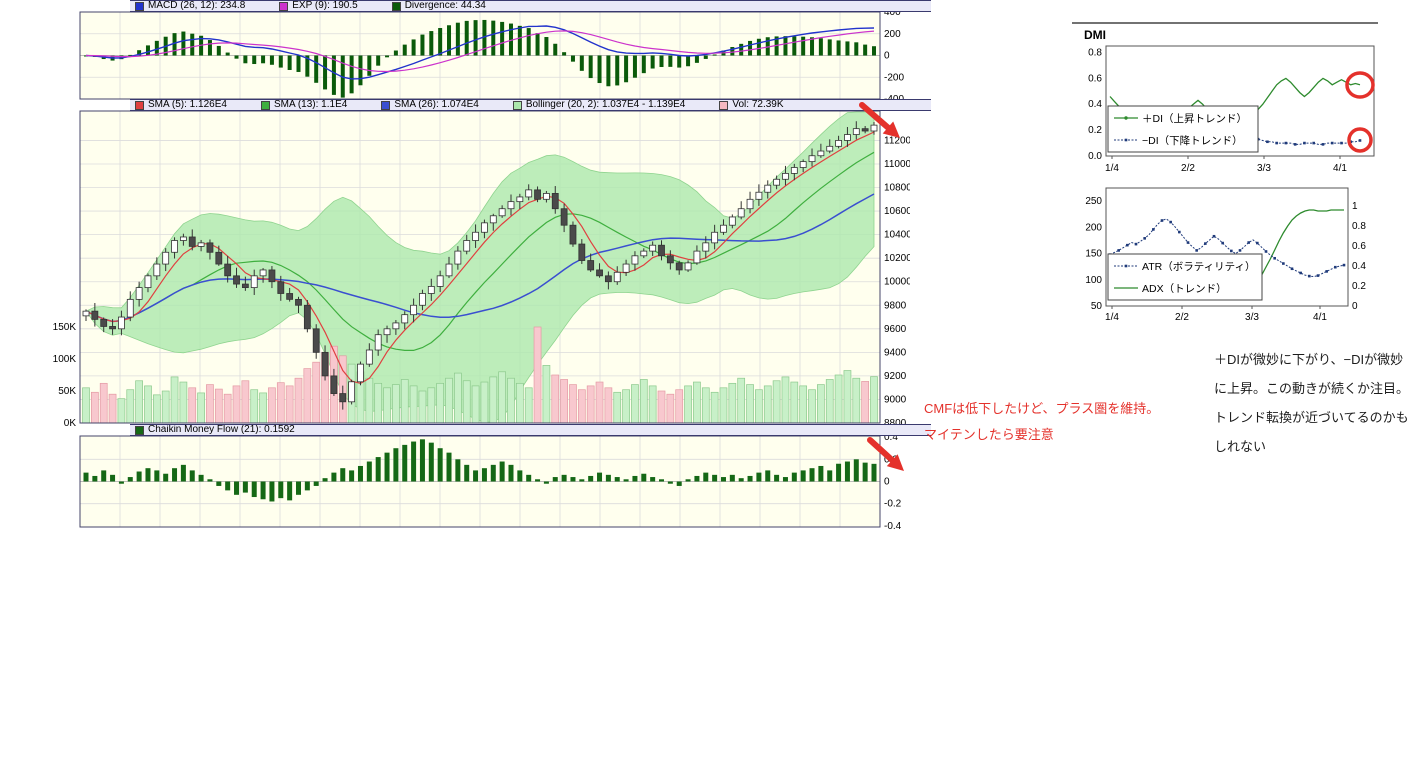 This screenshot has height=768, width=1416. What do you see at coordinates (1198, 267) in the screenshot?
I see `svg-text: ATR（ボラティリティ）` at bounding box center [1198, 267].